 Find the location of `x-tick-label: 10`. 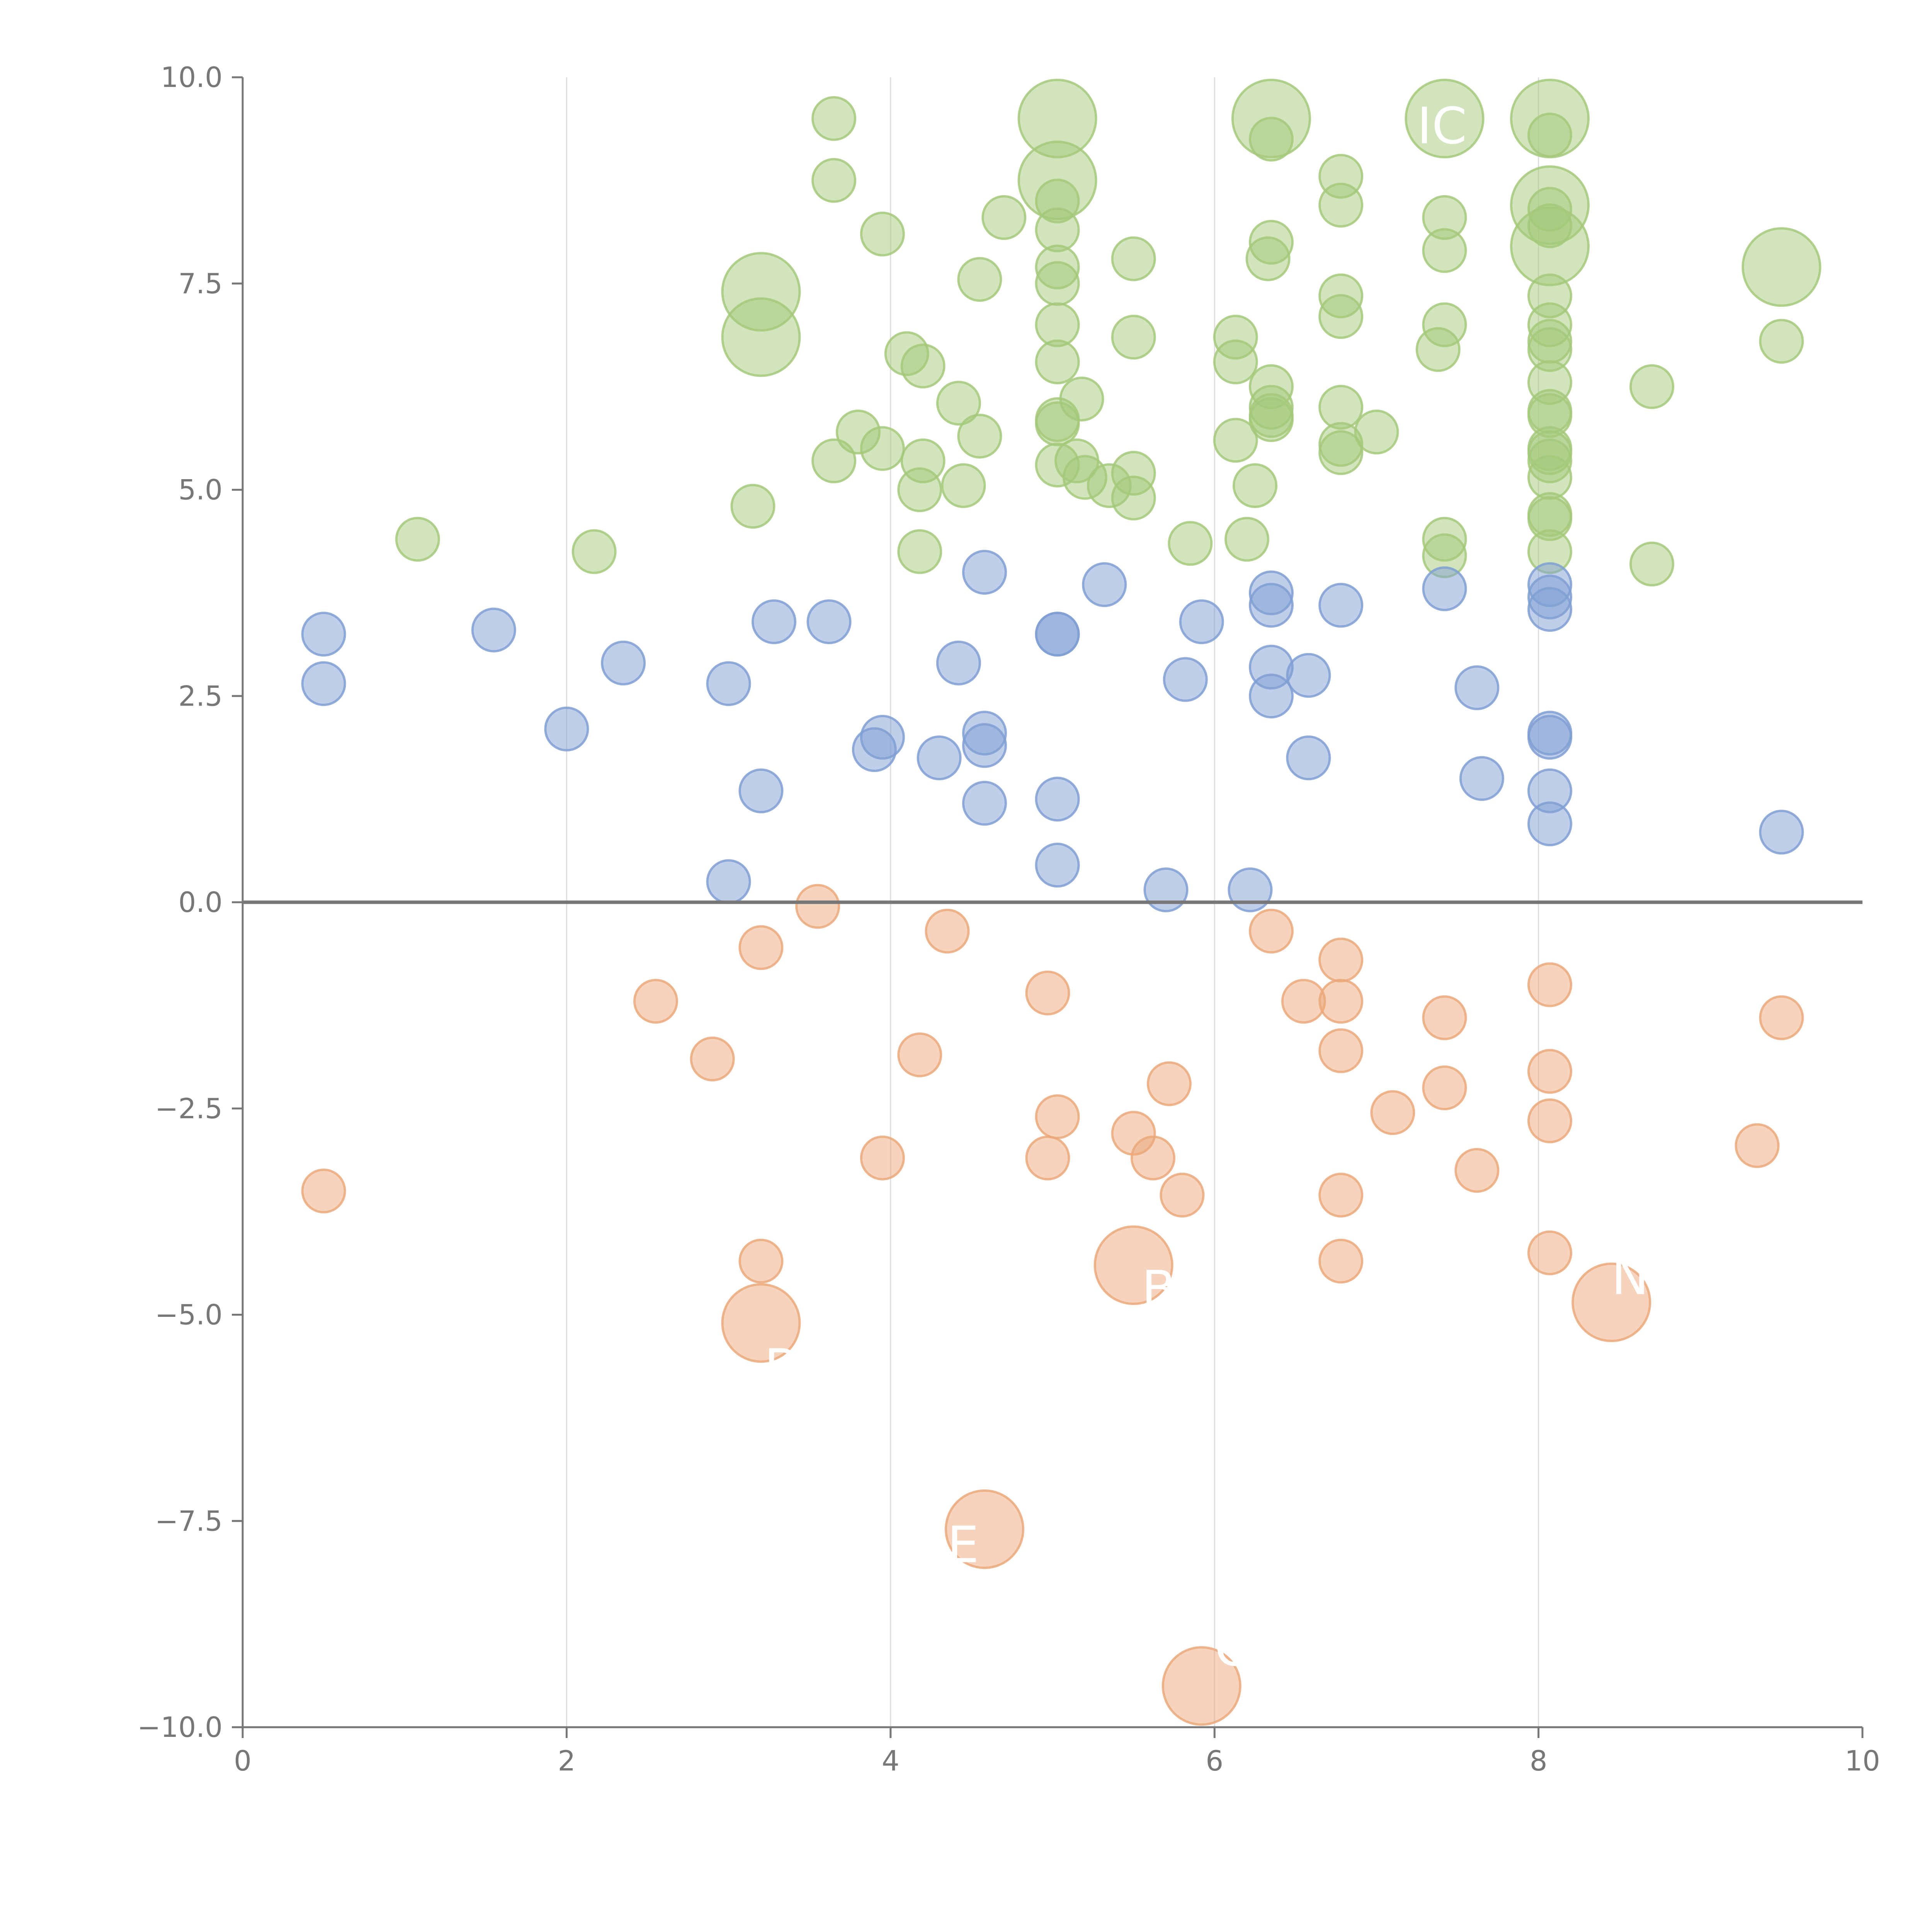

x-tick-label: 10 is located at coordinates (1863, 1761).